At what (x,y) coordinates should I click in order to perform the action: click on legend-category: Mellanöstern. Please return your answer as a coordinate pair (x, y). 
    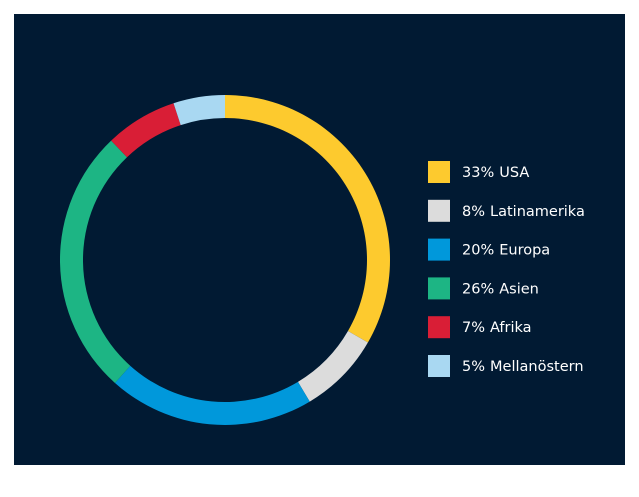
    Looking at the image, I should click on (537, 367).